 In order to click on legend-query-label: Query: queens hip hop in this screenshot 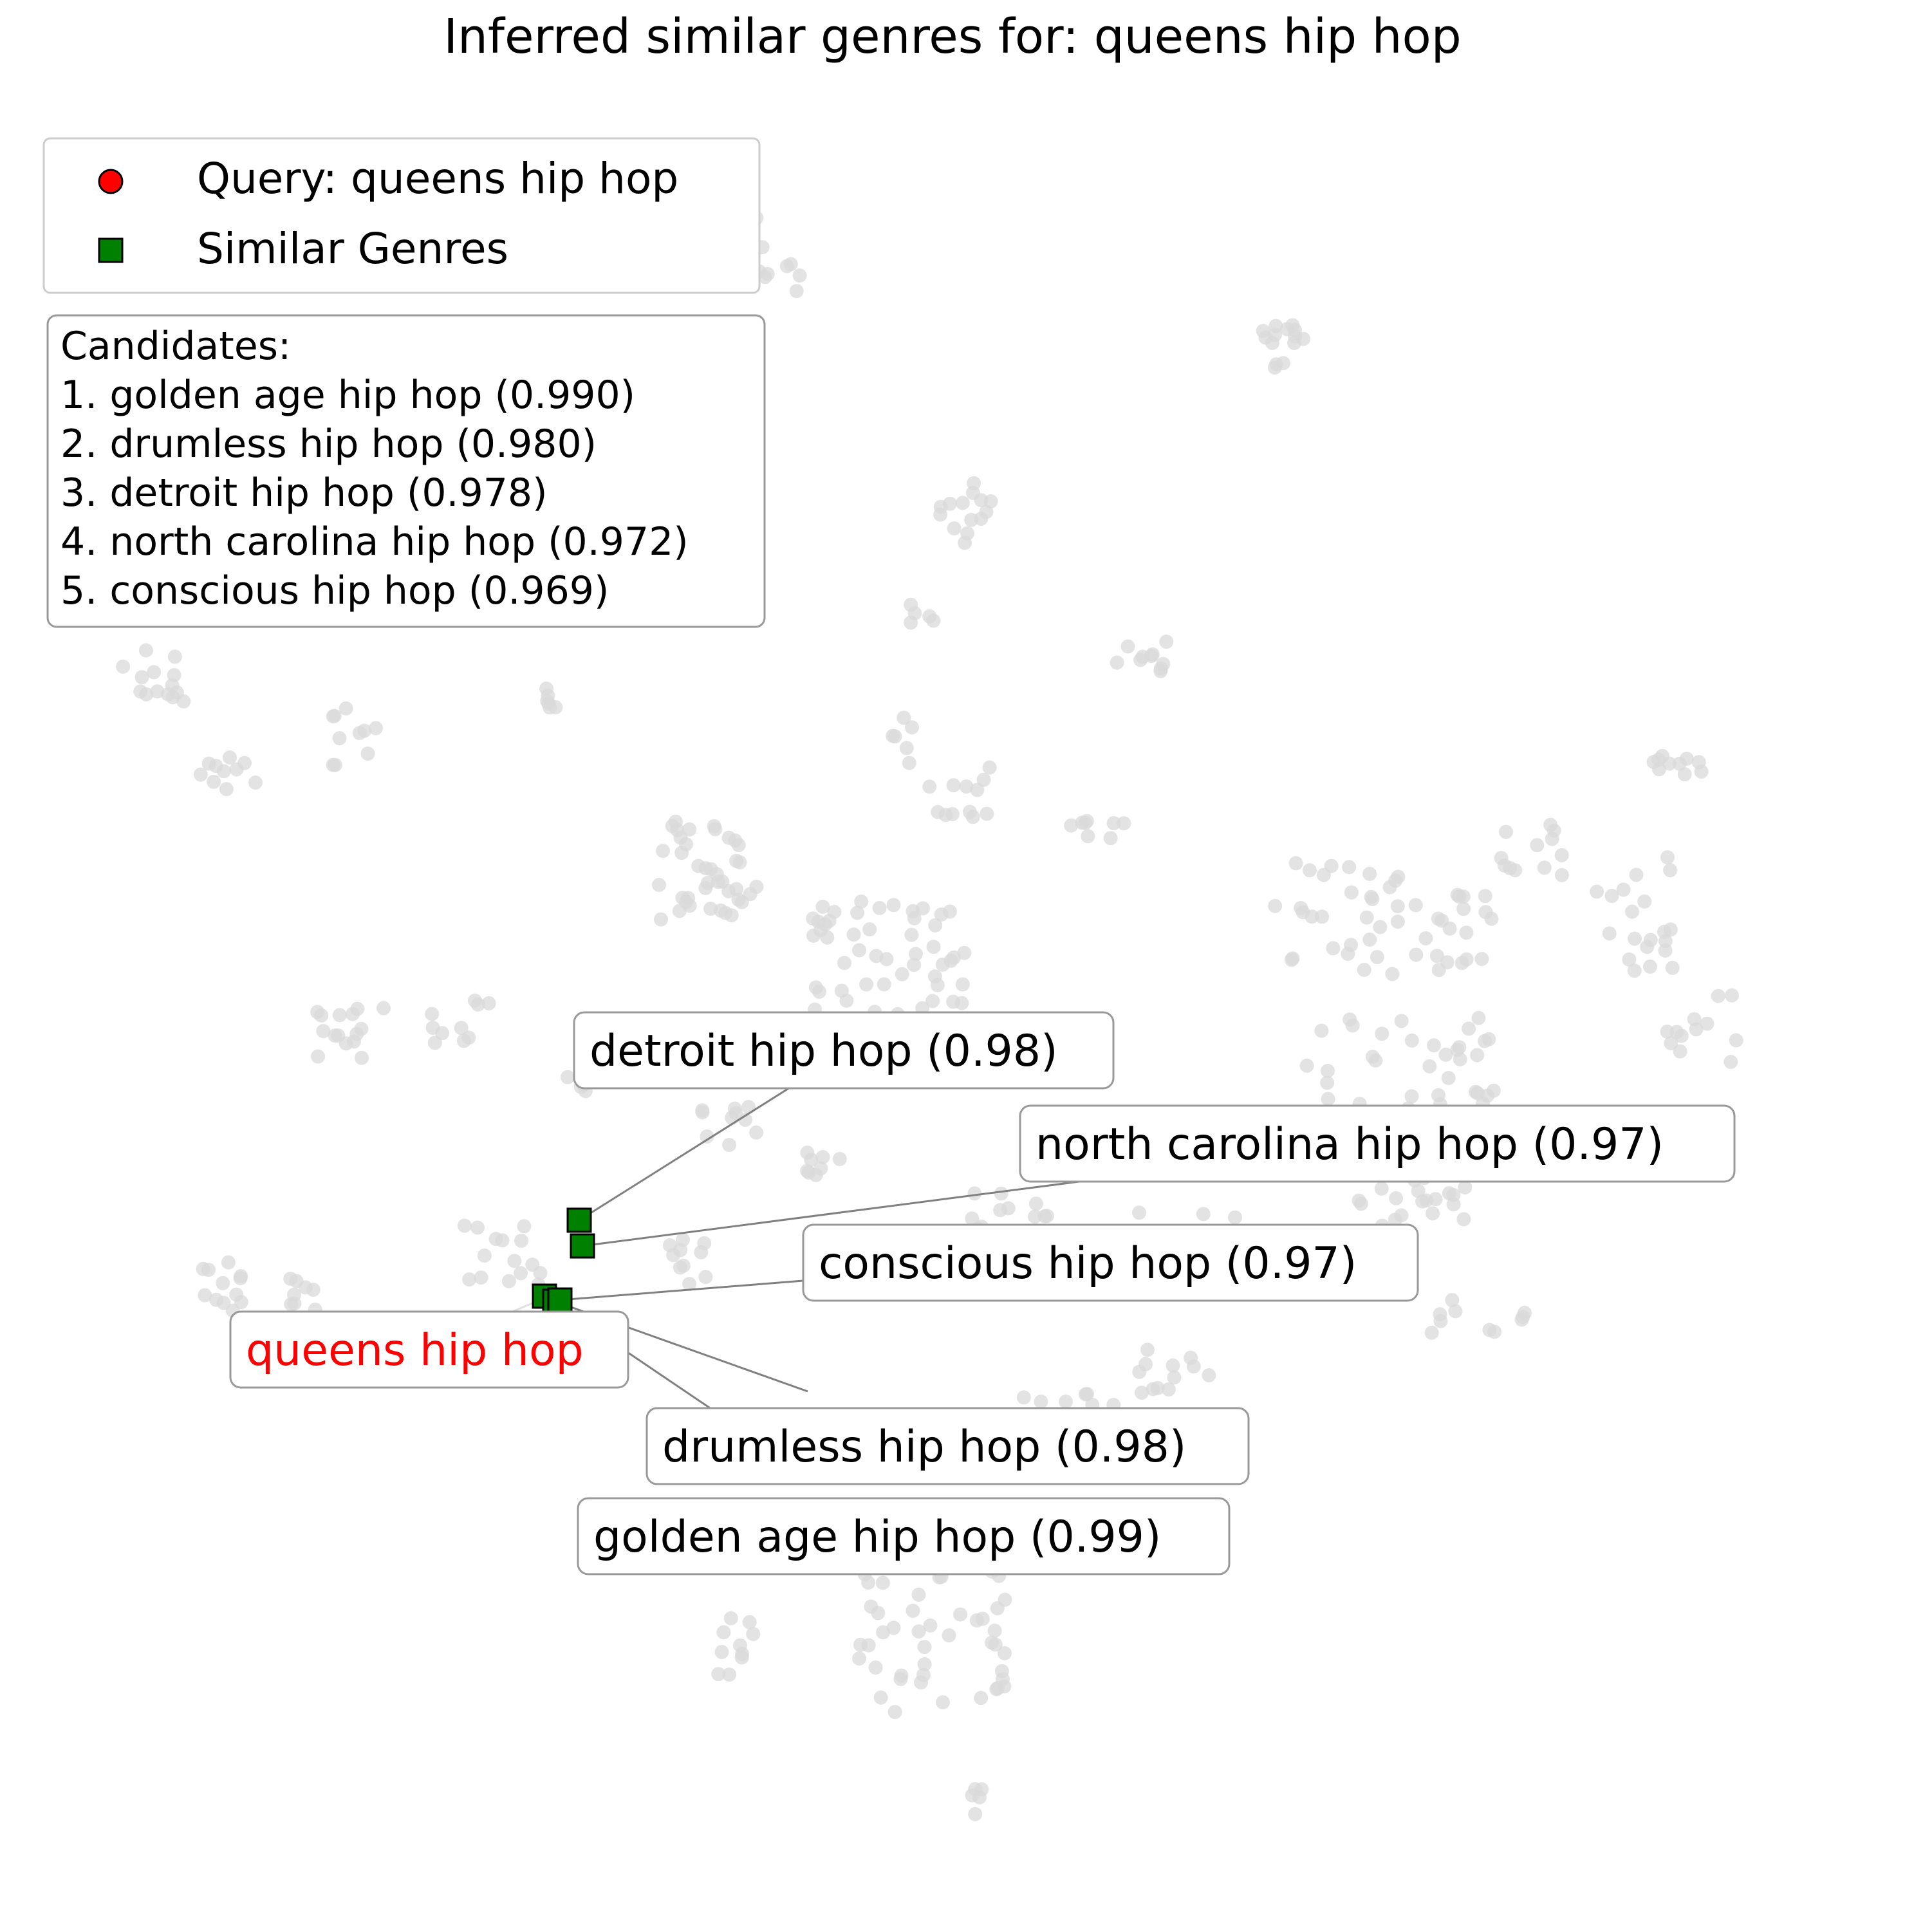, I will do `click(437, 178)`.